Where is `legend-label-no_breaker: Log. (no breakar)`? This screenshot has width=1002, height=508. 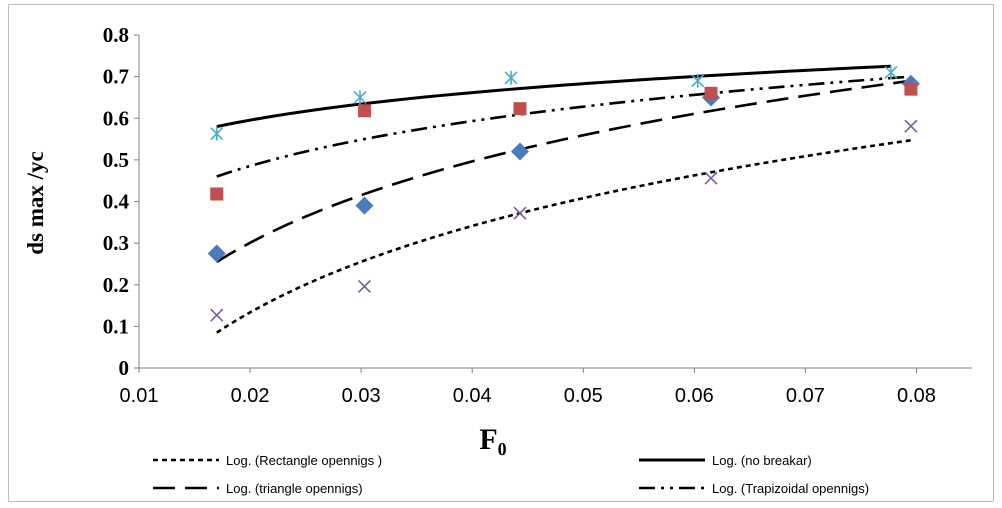
legend-label-no_breaker: Log. (no breakar) is located at coordinates (762, 460).